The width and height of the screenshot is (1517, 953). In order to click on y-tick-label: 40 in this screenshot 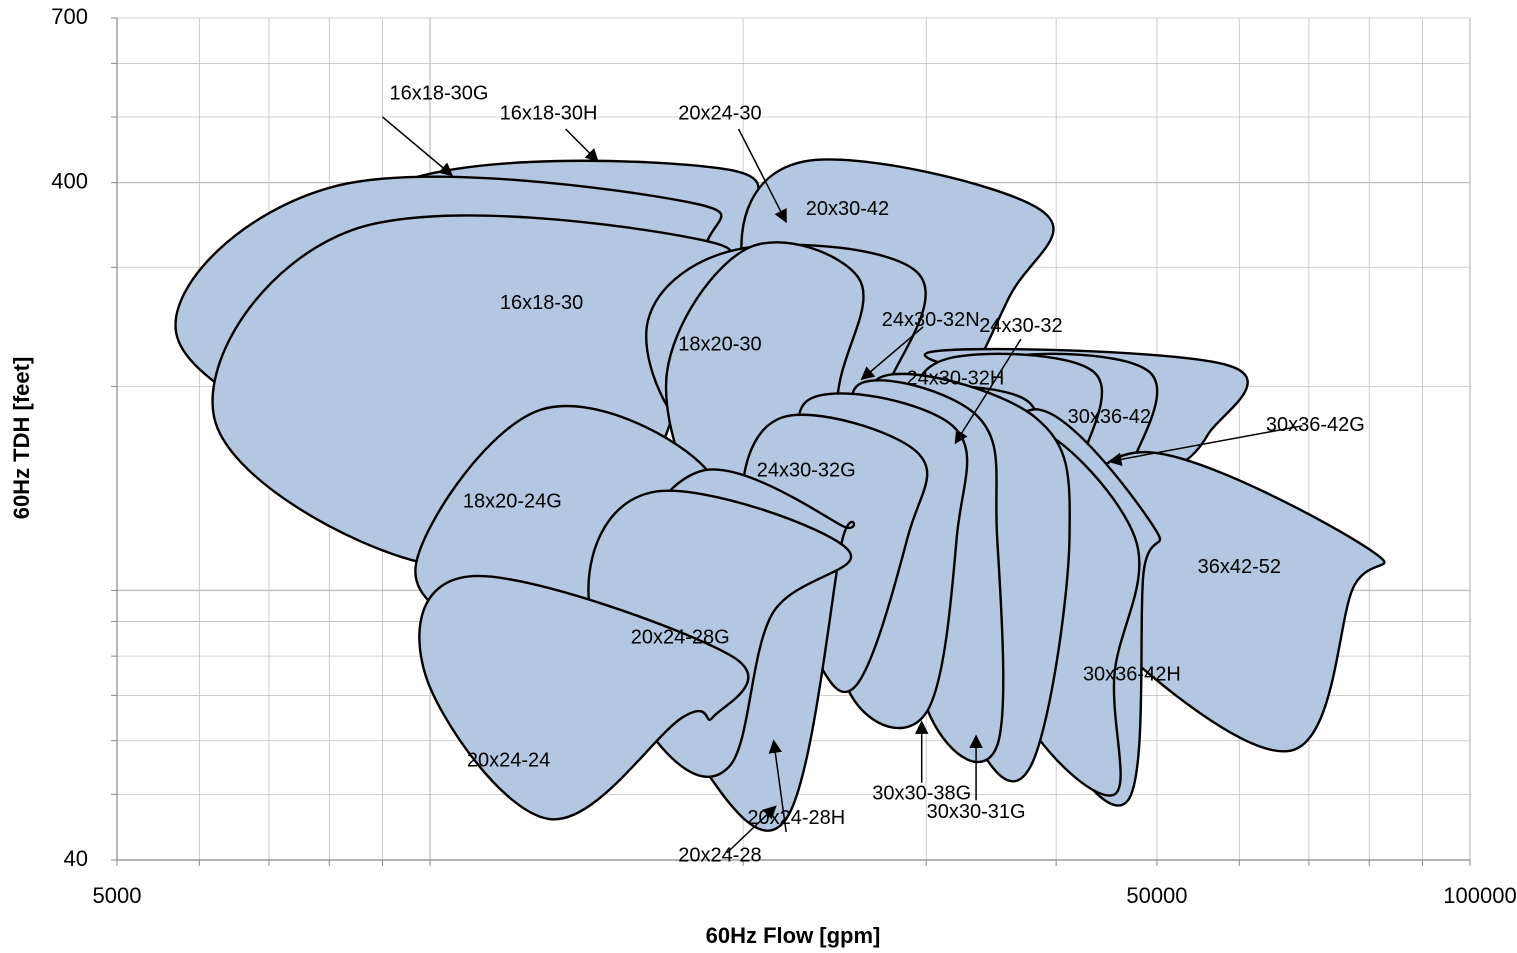, I will do `click(76, 858)`.